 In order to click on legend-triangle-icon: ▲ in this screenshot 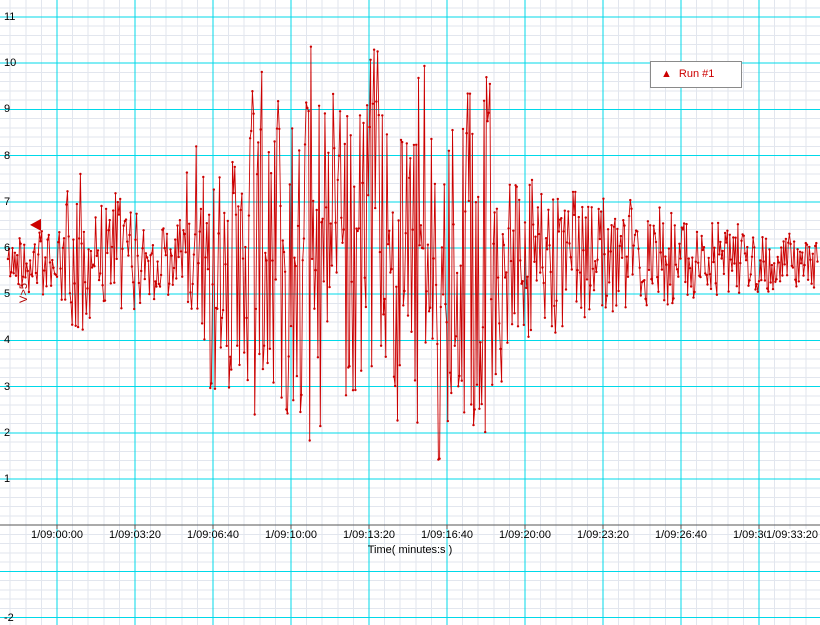, I will do `click(666, 74)`.